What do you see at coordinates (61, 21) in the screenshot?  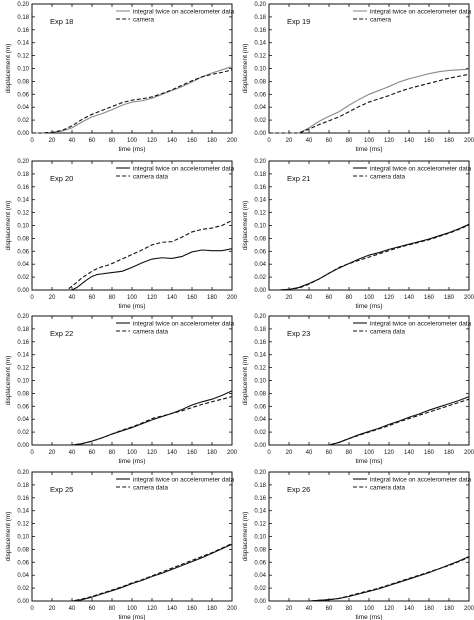 I see `panel-label: Exp 18` at bounding box center [61, 21].